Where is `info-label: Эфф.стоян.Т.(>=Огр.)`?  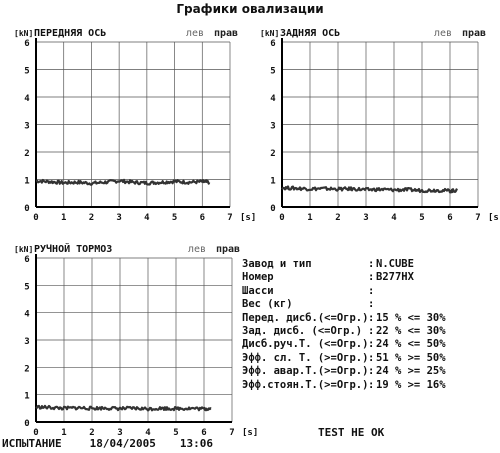
info-label: Эфф.стоян.Т.(>=Огр.) is located at coordinates (305, 384).